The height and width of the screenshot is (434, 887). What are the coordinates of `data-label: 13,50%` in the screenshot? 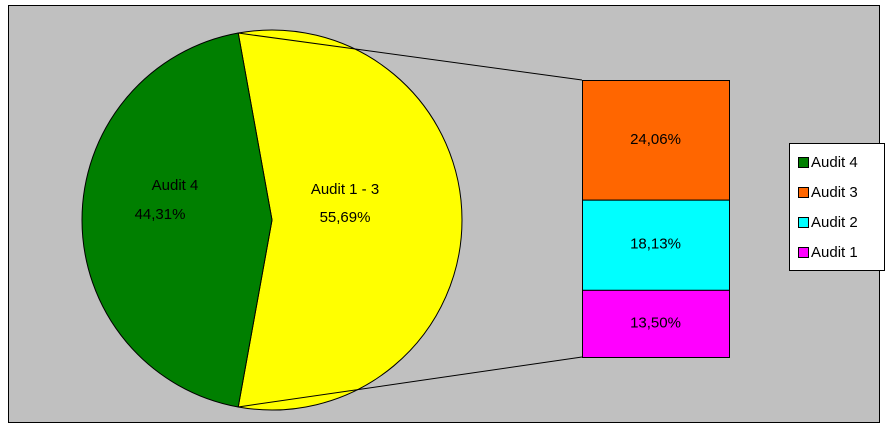 It's located at (655, 322).